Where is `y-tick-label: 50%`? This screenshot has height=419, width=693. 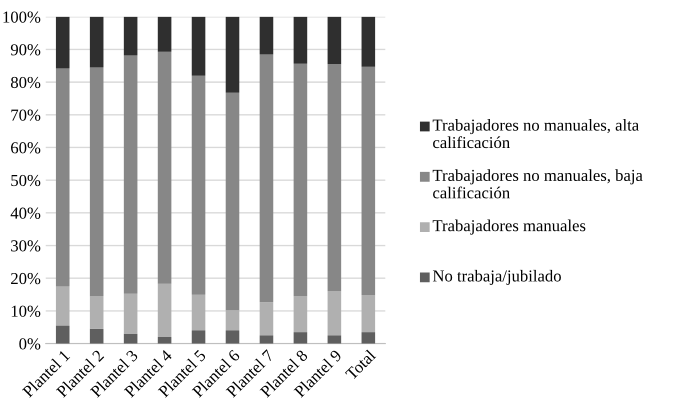
y-tick-label: 50% is located at coordinates (25, 180).